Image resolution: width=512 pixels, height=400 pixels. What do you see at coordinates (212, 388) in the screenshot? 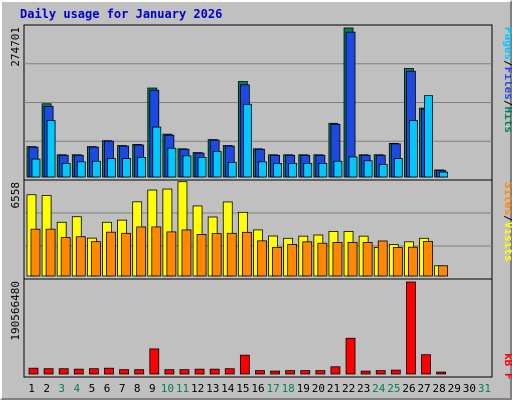
I see `x-tick-label: 13` at bounding box center [212, 388].